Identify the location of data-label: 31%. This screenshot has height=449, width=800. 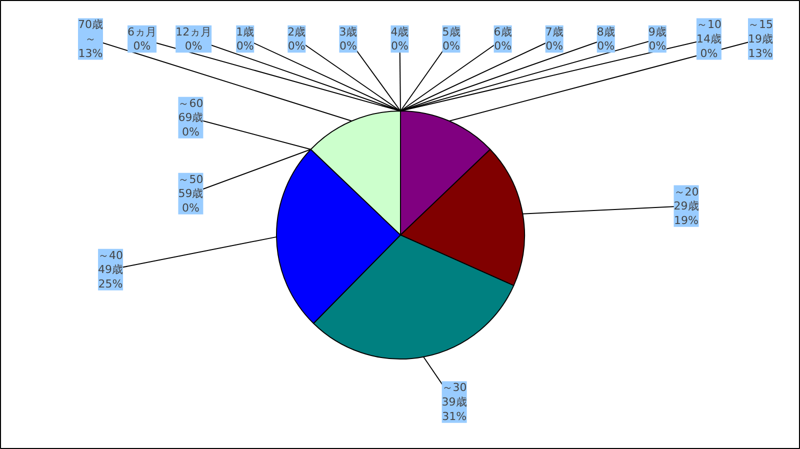
(454, 416).